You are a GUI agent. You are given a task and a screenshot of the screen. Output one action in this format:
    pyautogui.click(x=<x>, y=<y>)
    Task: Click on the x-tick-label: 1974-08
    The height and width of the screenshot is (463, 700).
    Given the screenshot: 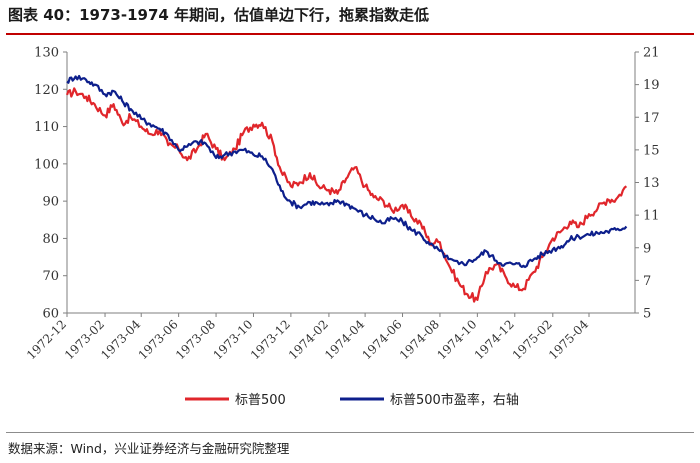 What is the action you would take?
    pyautogui.click(x=419, y=339)
    